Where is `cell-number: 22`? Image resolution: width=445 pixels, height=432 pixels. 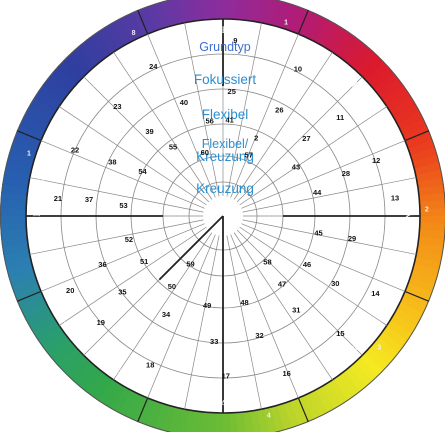
cell-number: 22 is located at coordinates (75, 150).